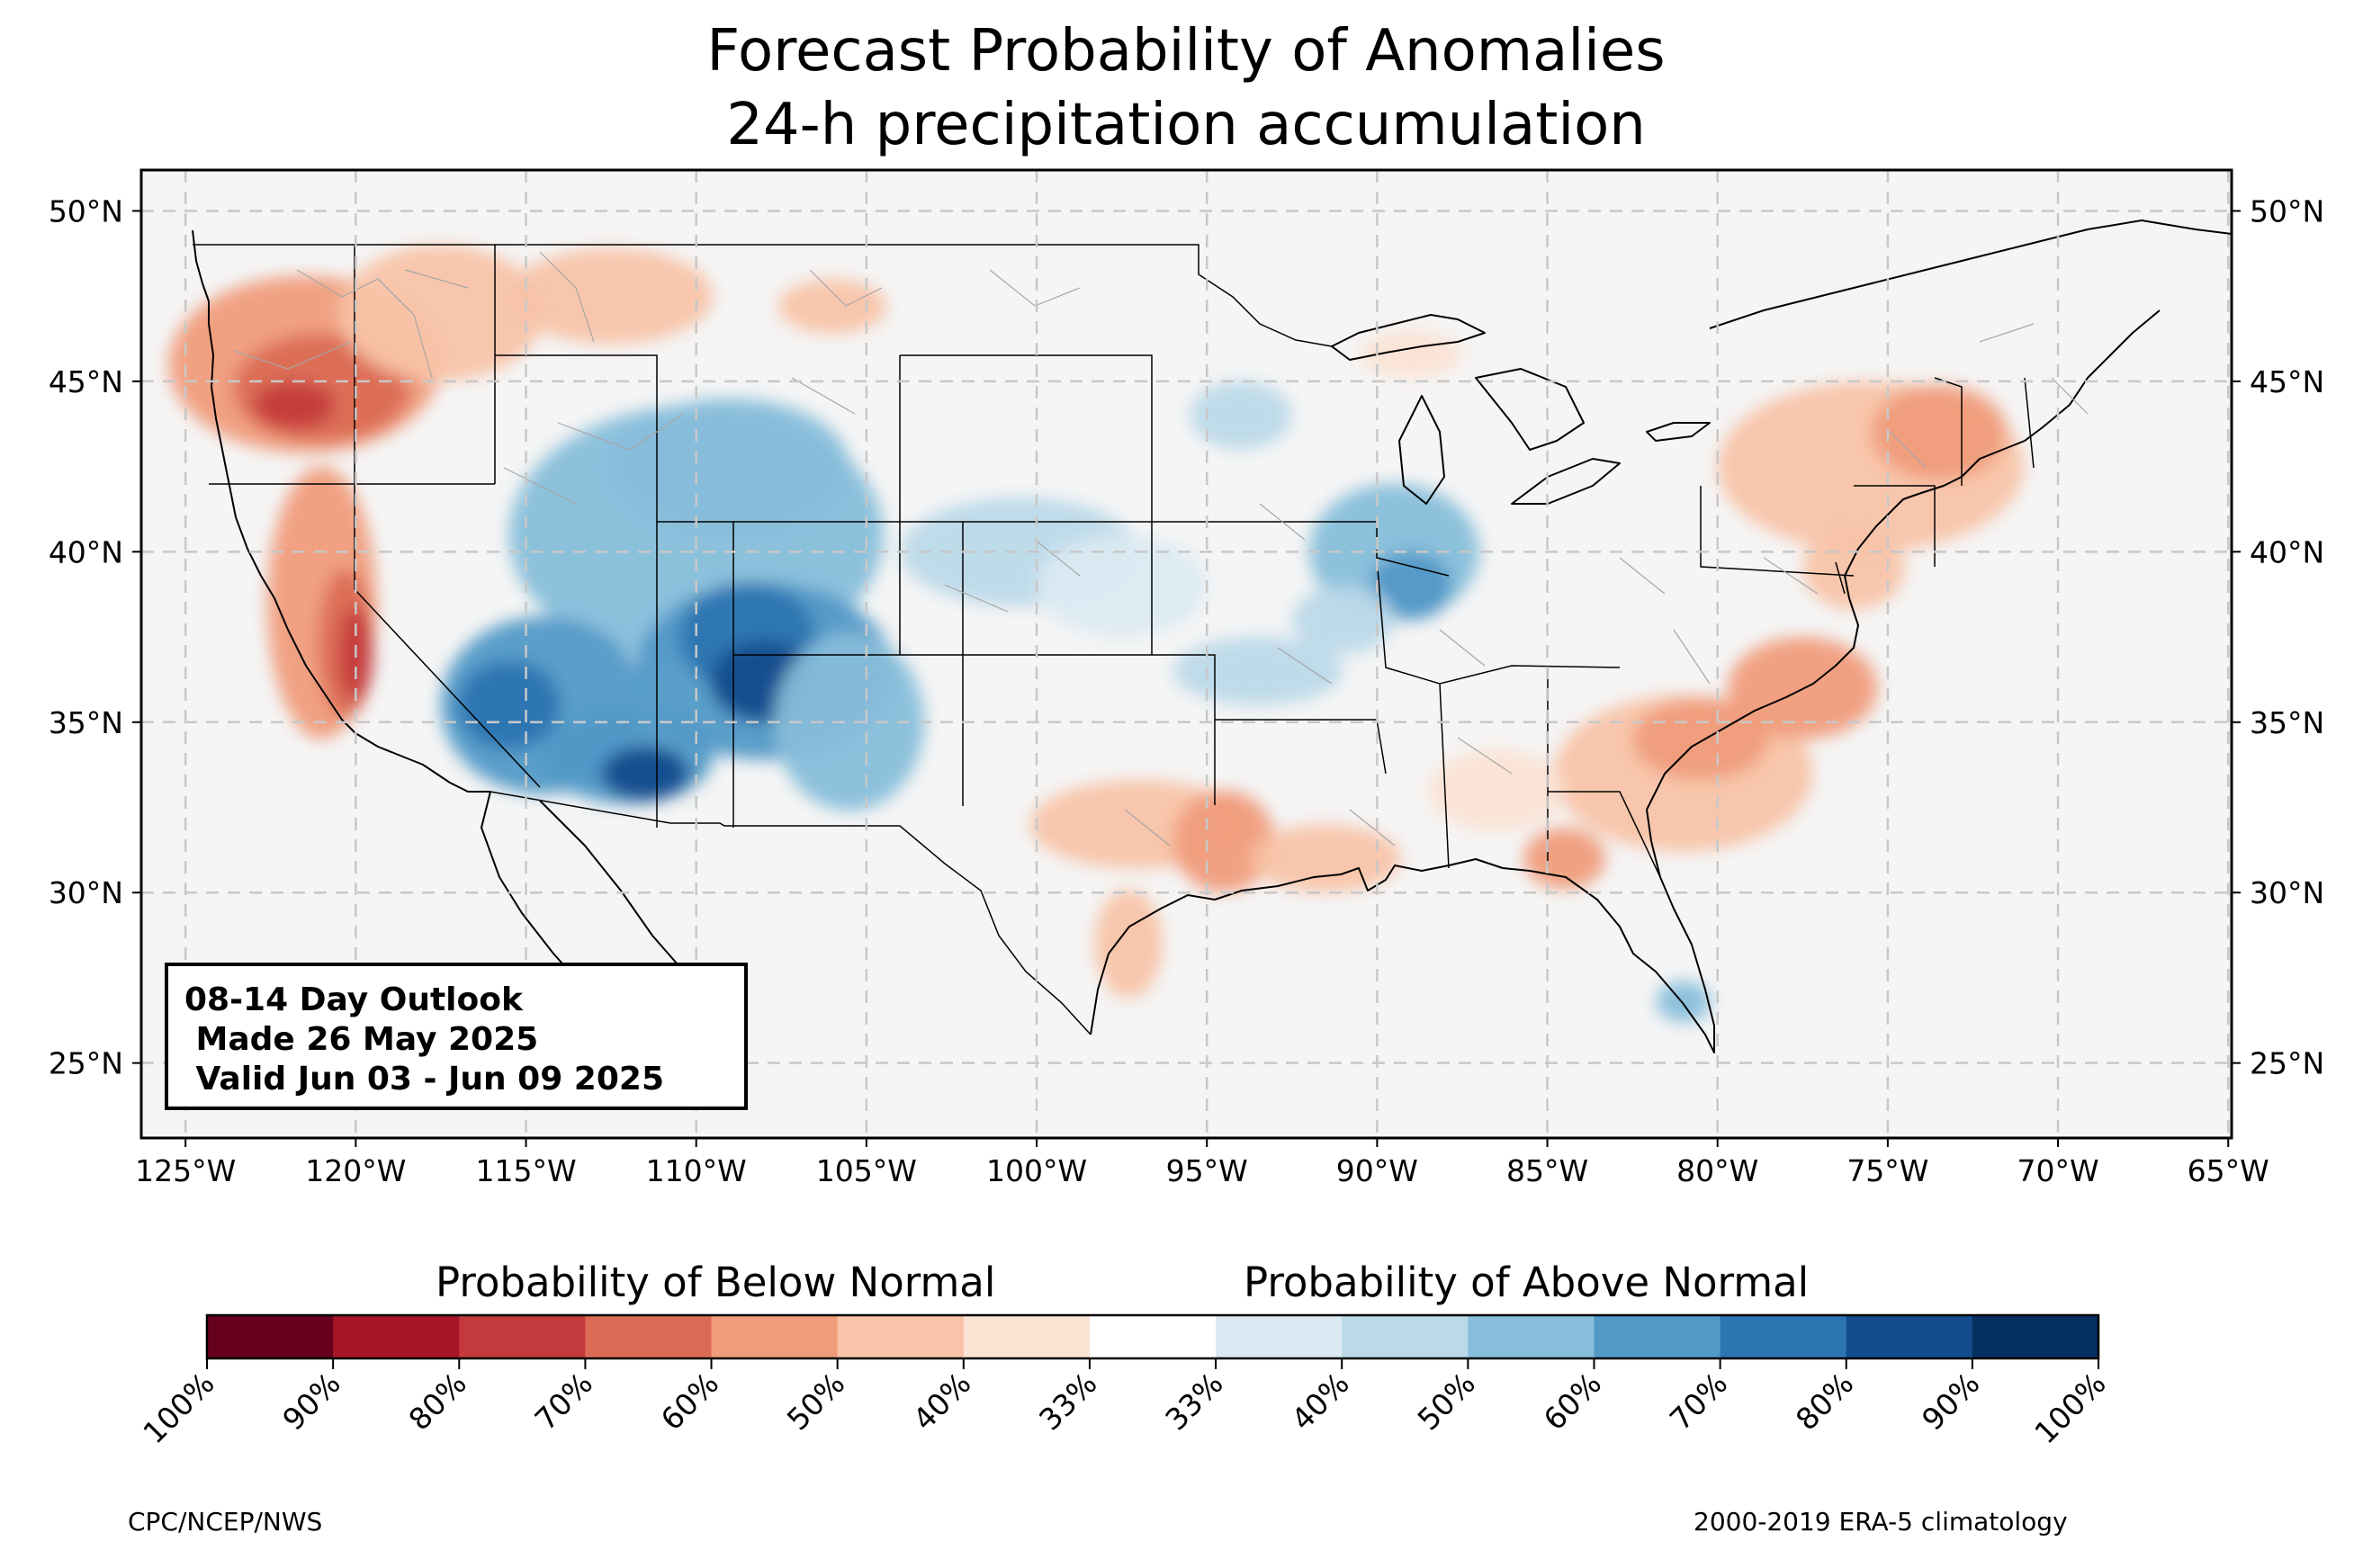 Image resolution: width=2372 pixels, height=1568 pixels. What do you see at coordinates (341, 511) in the screenshot?
I see `us-coastline` at bounding box center [341, 511].